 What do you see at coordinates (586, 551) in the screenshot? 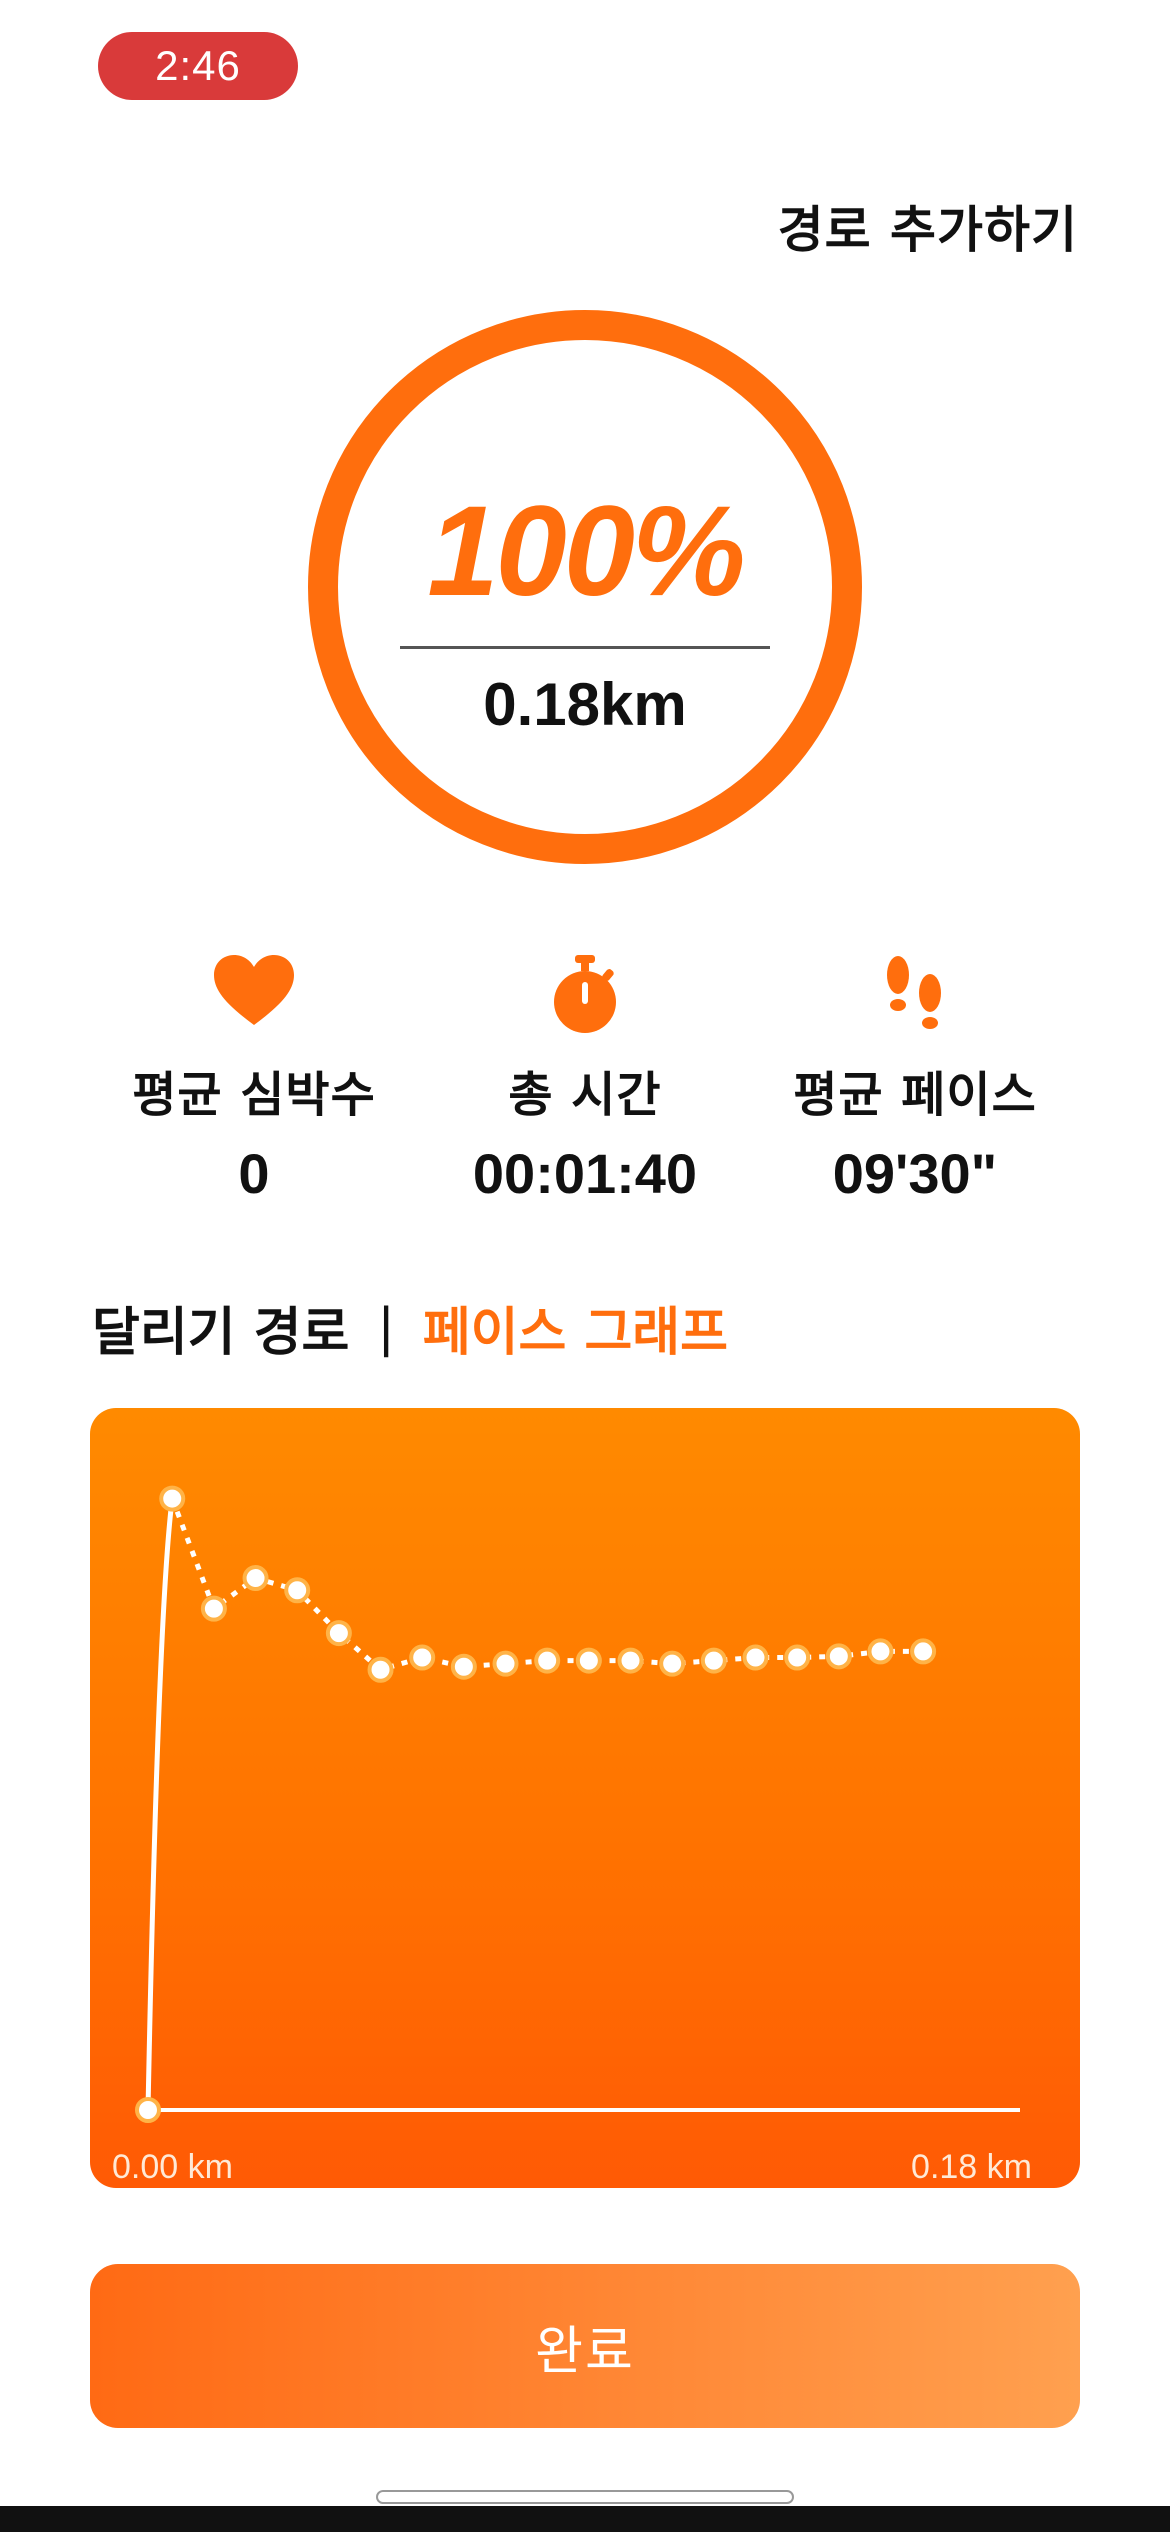
I see `progress-percent: 100%` at bounding box center [586, 551].